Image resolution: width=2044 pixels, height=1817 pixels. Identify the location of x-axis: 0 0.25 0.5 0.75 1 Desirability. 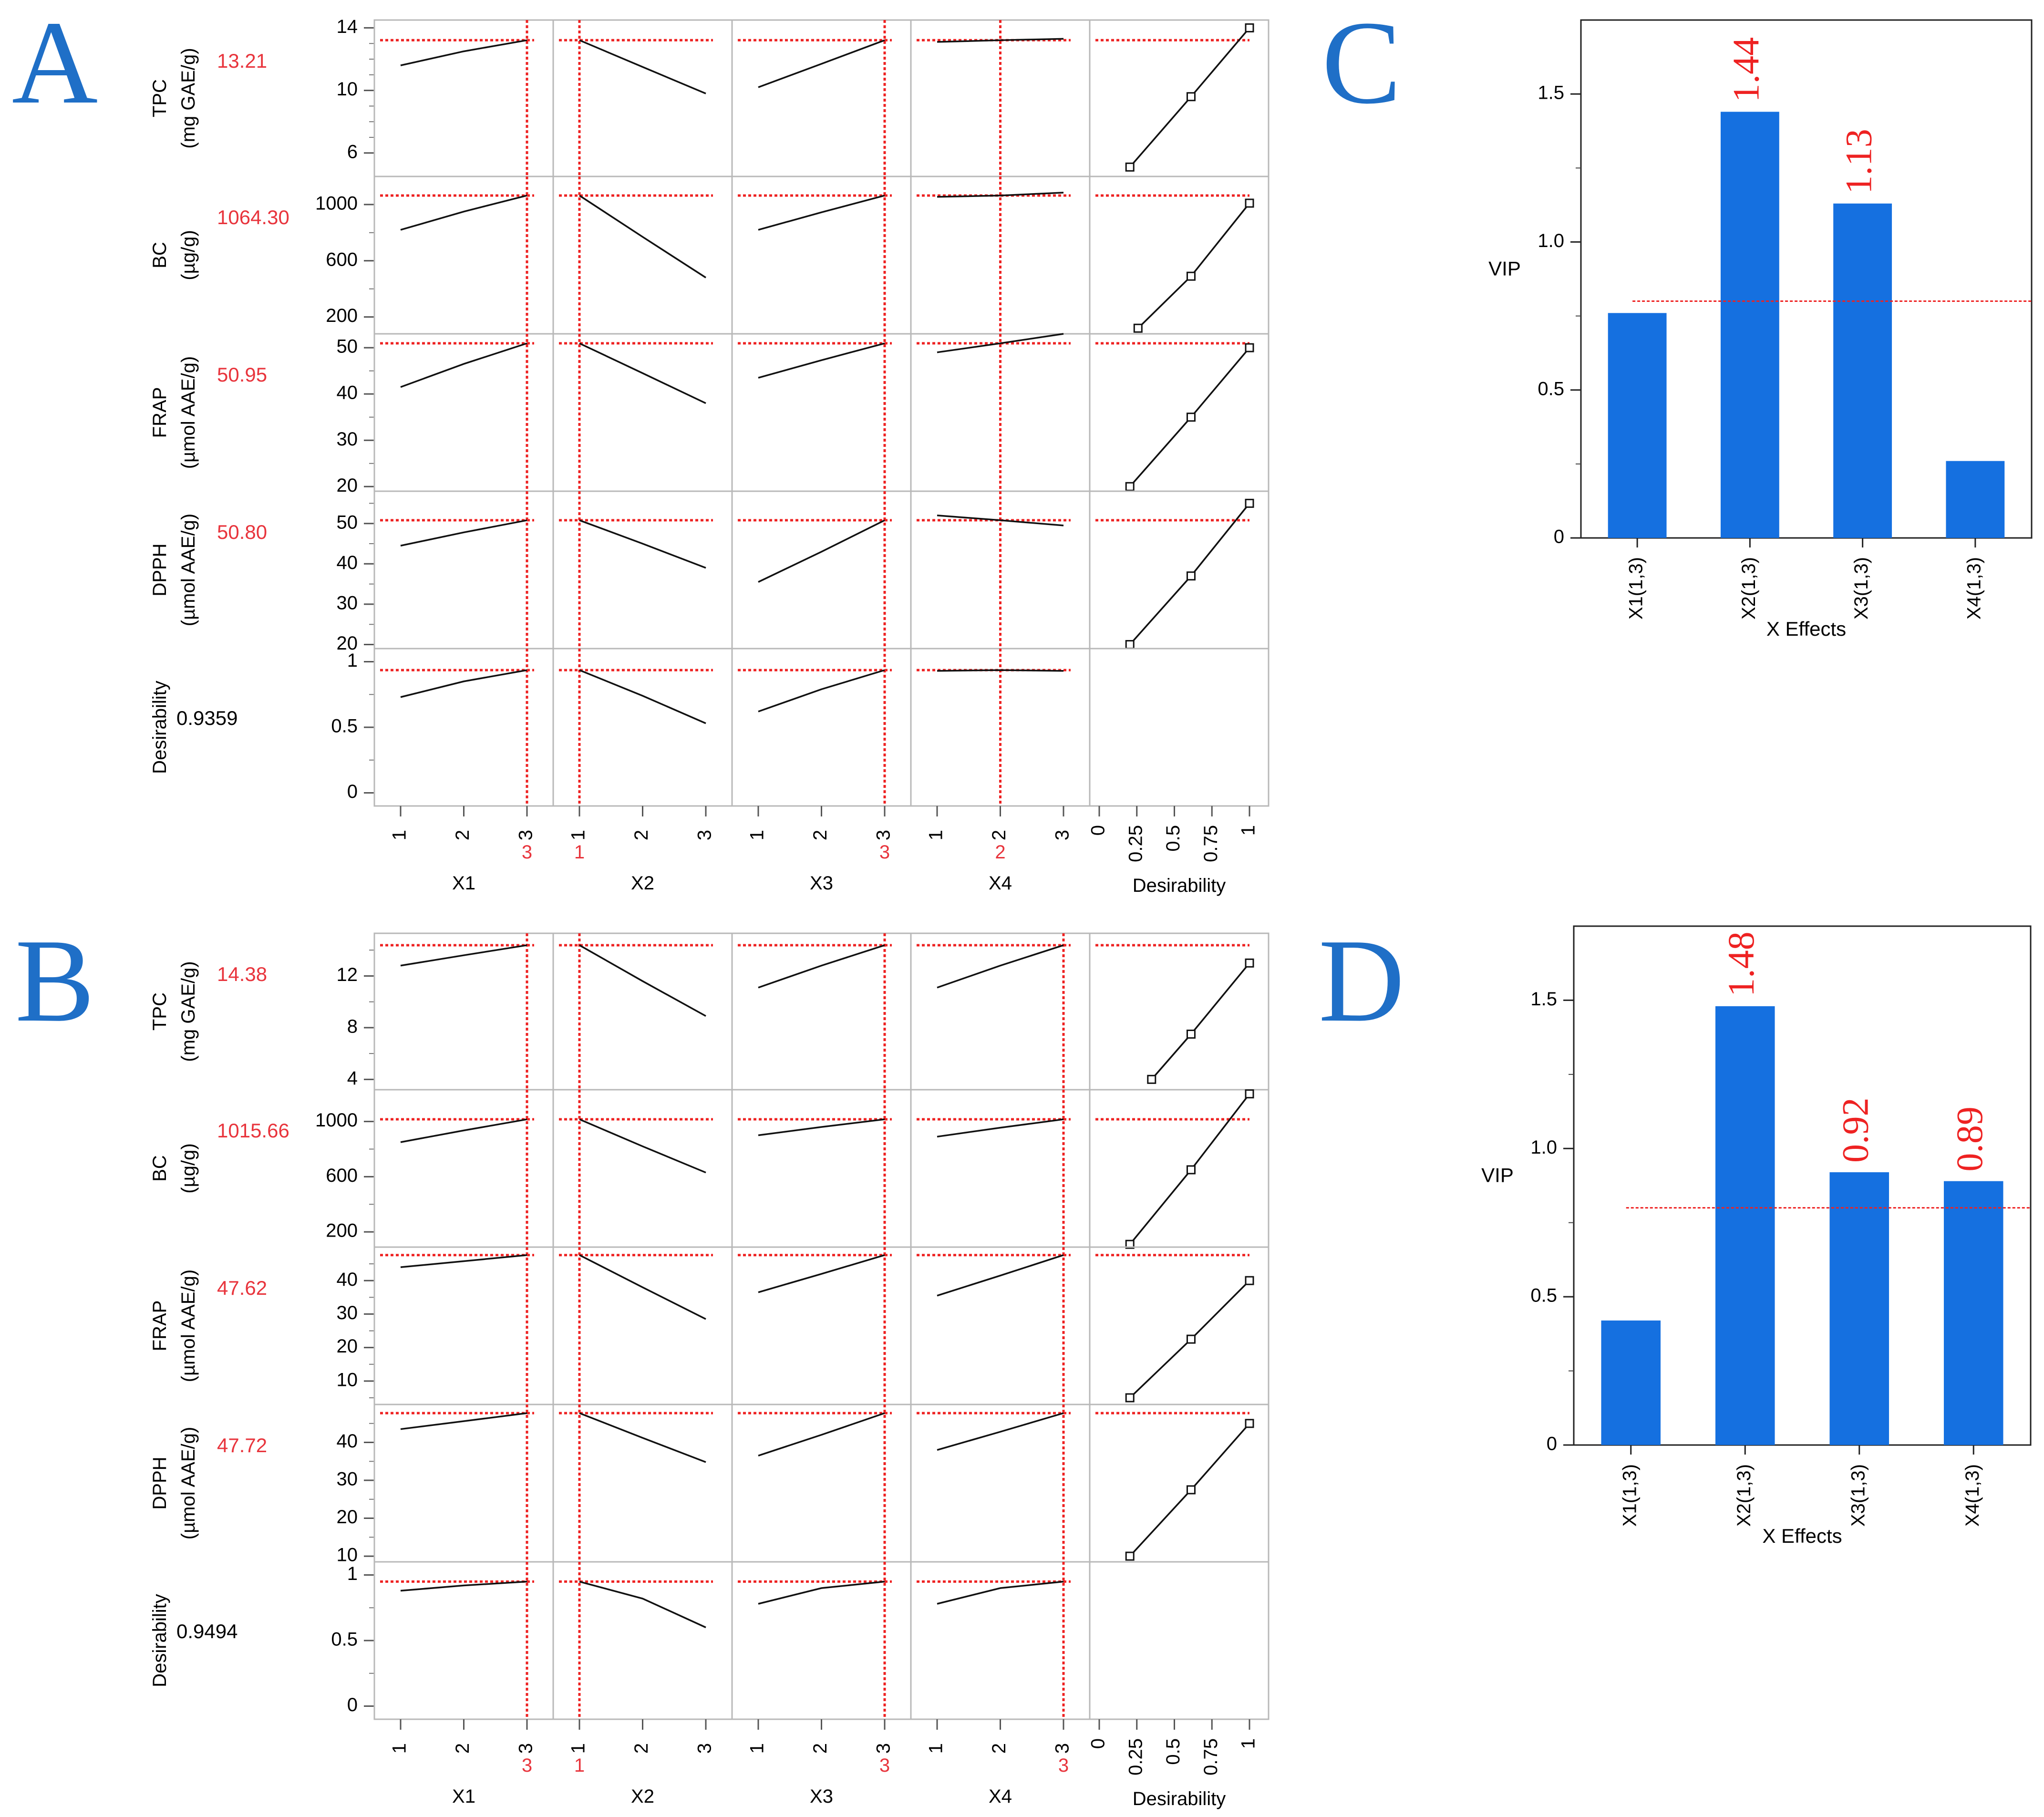
(1173, 1764).